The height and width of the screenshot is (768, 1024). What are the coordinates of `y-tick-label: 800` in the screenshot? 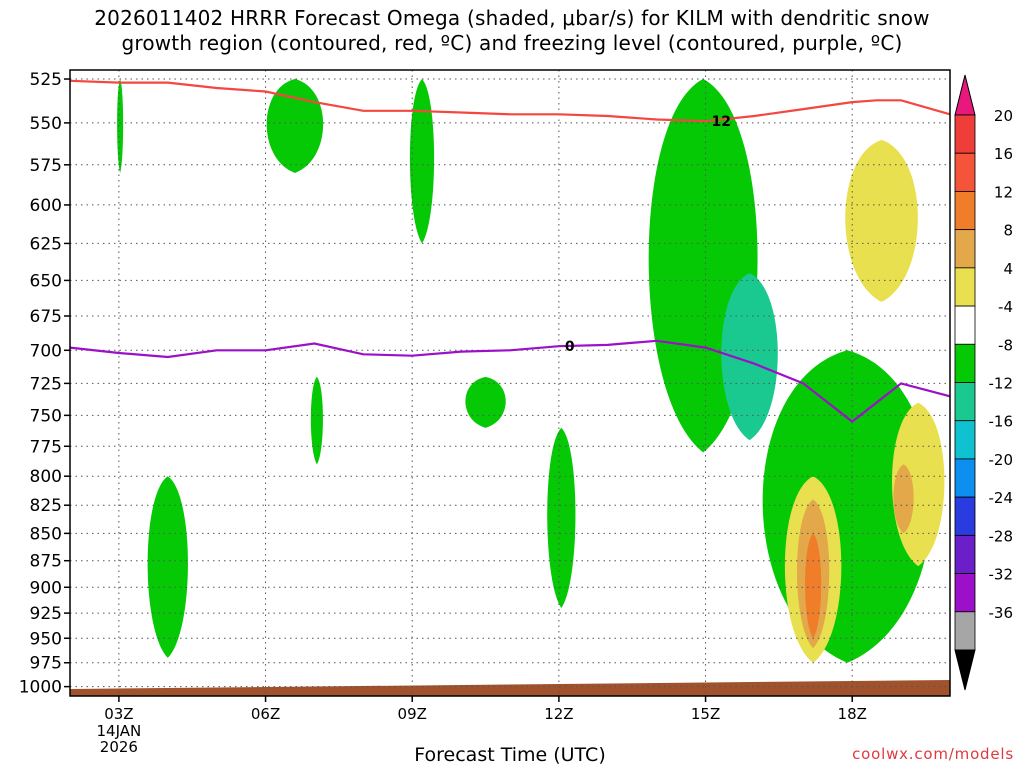 It's located at (46, 477).